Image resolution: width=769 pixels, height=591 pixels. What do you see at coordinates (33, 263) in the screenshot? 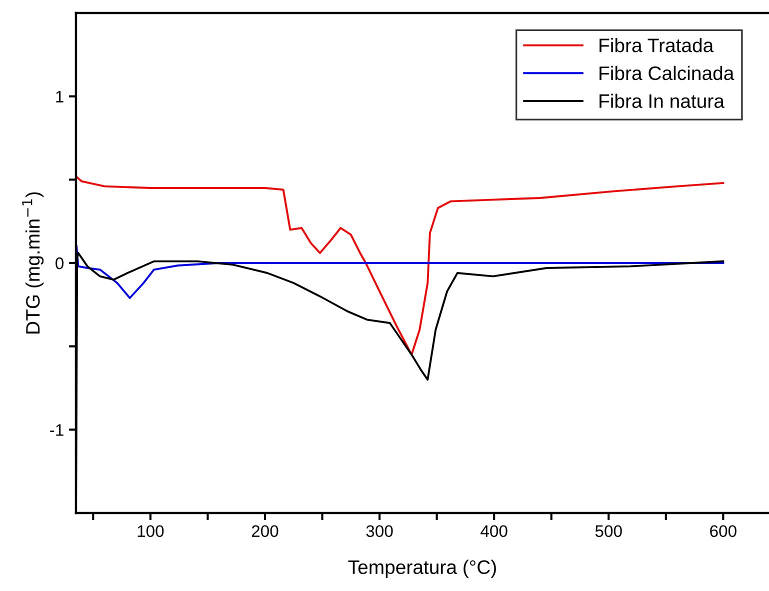
I see `y-axis-title: DTG (mg.min$^{−1}$)` at bounding box center [33, 263].